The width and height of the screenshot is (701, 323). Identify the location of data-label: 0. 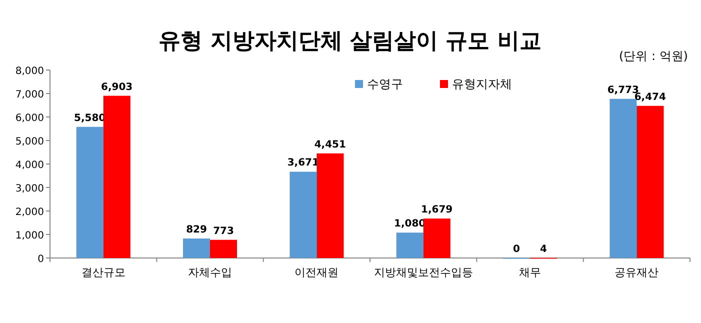
(516, 249).